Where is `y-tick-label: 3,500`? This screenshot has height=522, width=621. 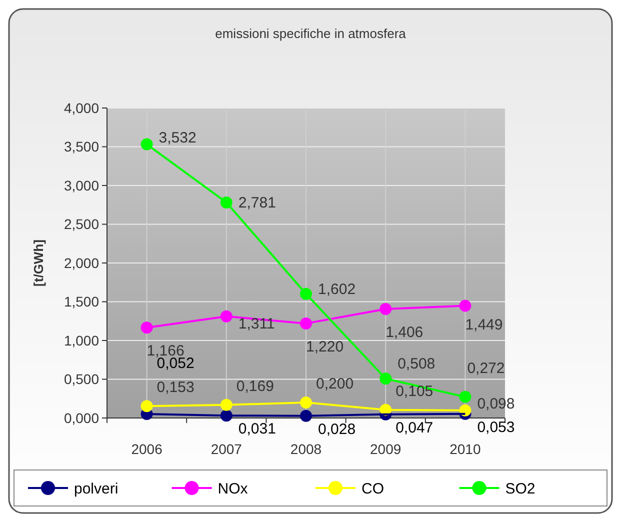 y-tick-label: 3,500 is located at coordinates (82, 146).